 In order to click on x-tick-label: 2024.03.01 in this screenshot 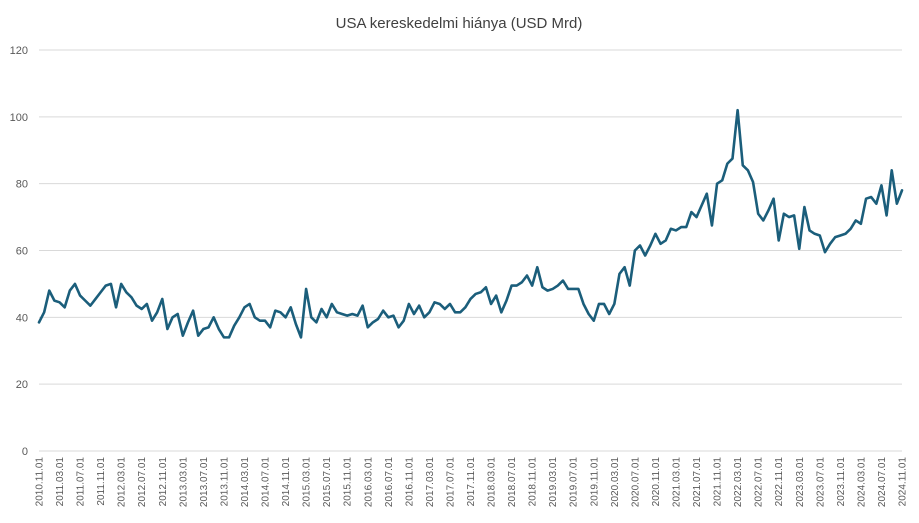, I will do `click(861, 482)`.